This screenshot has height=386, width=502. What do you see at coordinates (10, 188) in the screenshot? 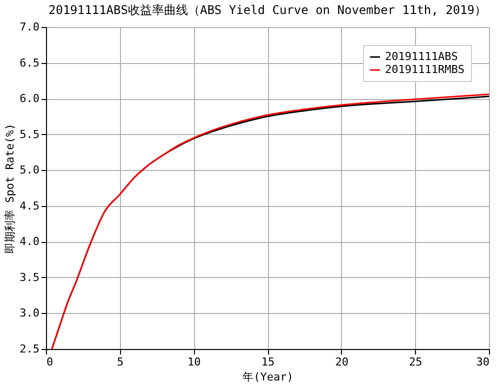
I see `y-axis-title: 即期利率 Spot Rate(%)` at bounding box center [10, 188].